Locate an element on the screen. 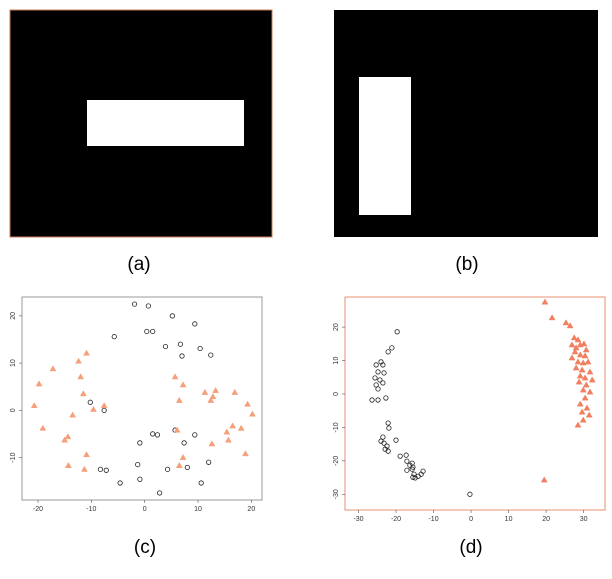  y-tick-label: -10 is located at coordinates (13, 457).